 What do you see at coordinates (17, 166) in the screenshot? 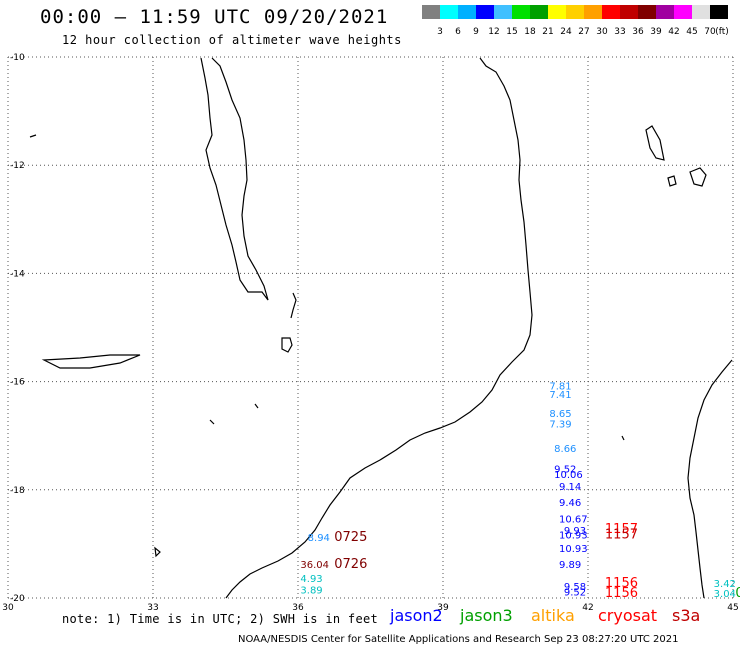
I see `y-tick-label: -12` at bounding box center [17, 166].